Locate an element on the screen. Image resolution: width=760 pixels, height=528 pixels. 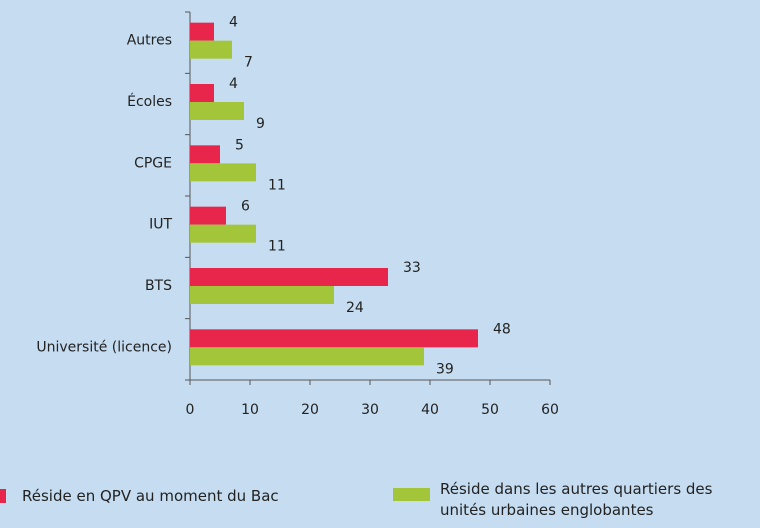
data-label: 48 is located at coordinates (502, 329).